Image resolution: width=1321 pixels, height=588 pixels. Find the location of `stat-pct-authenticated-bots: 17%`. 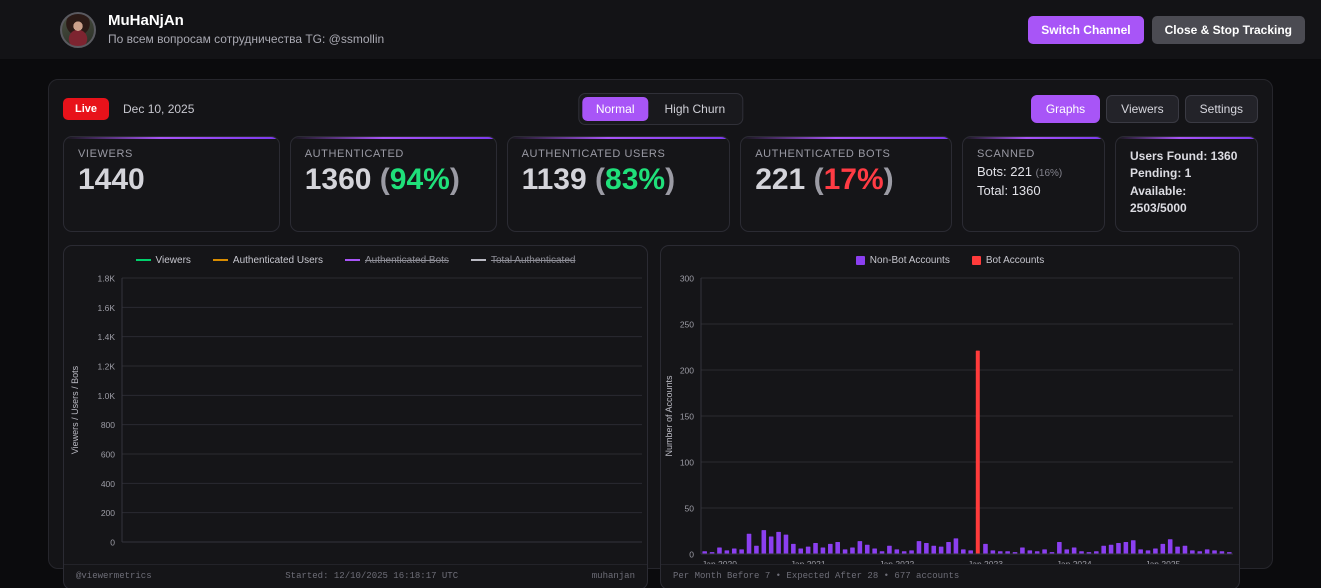

stat-pct-authenticated-bots: 17% is located at coordinates (853, 179).